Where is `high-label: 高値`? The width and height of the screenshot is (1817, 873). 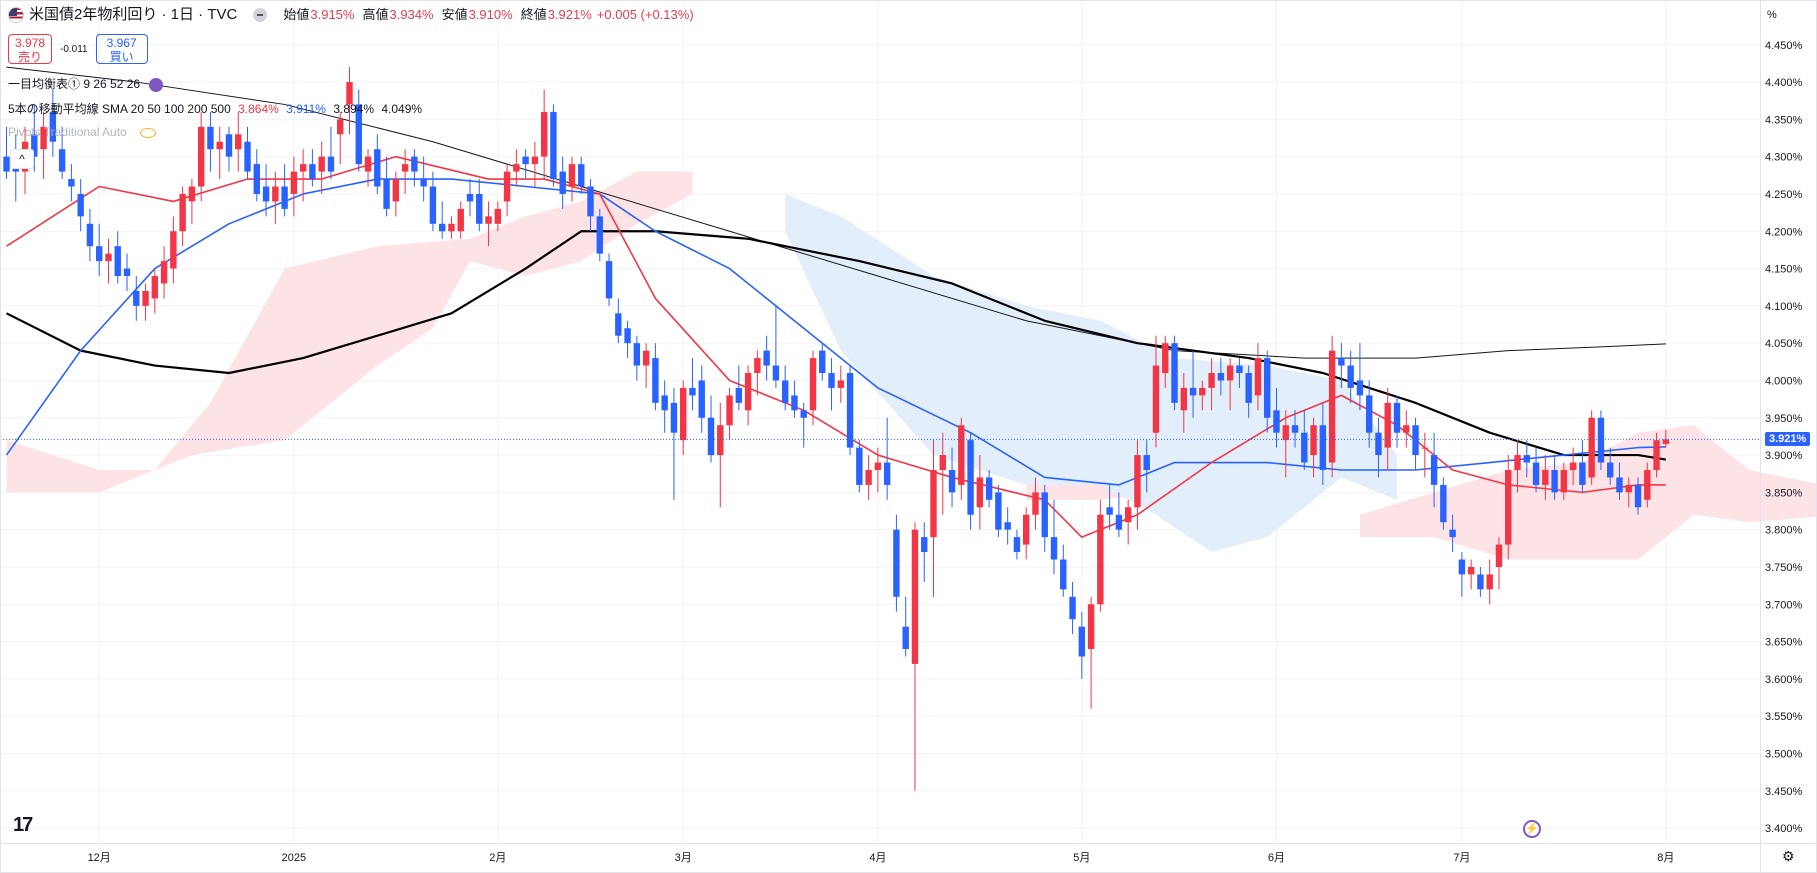
high-label: 高値 is located at coordinates (375, 14).